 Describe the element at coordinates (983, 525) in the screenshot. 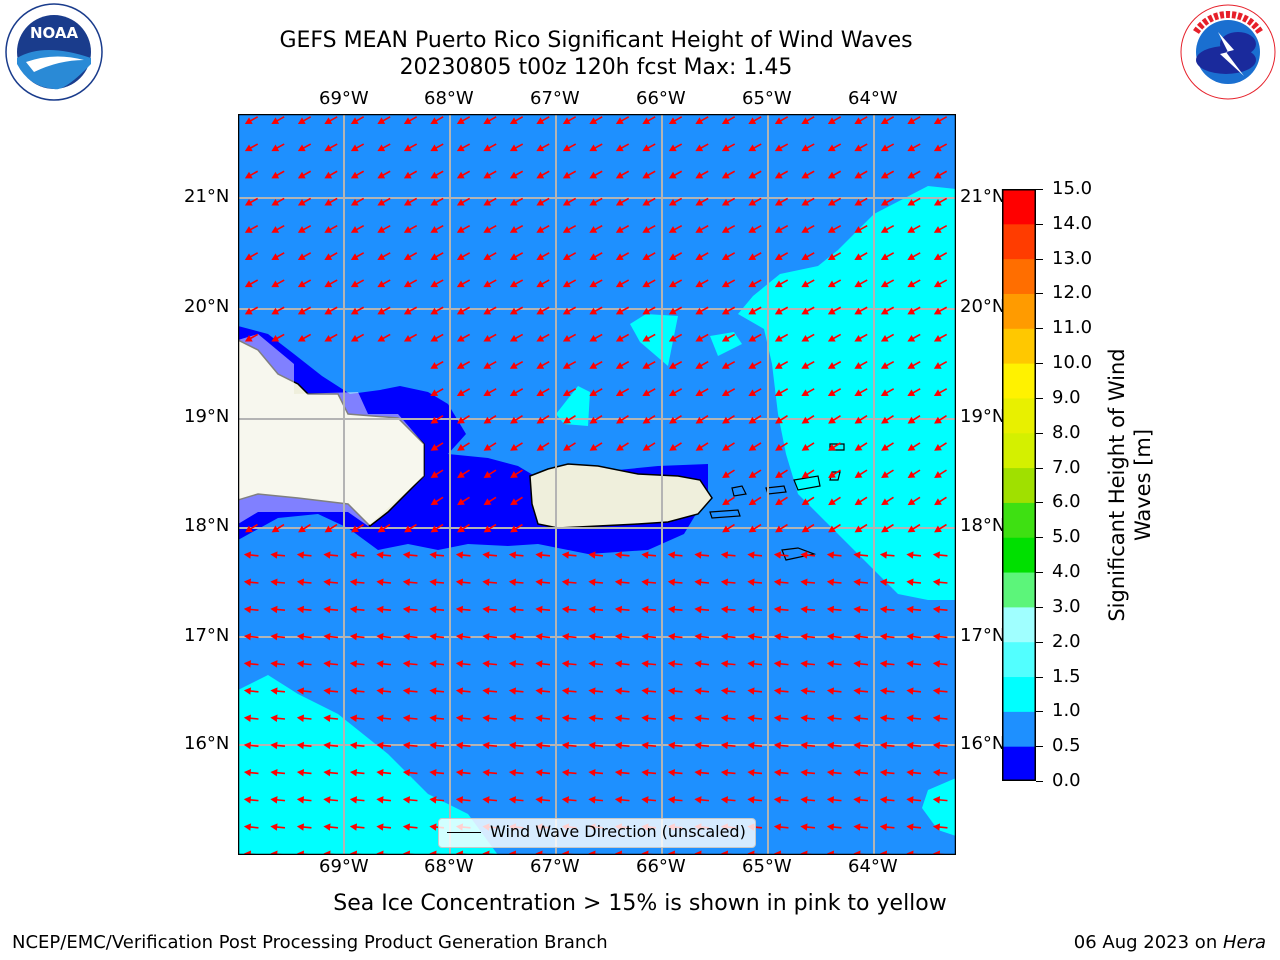

I see `lat-label-right-18n: 18°N` at that location.